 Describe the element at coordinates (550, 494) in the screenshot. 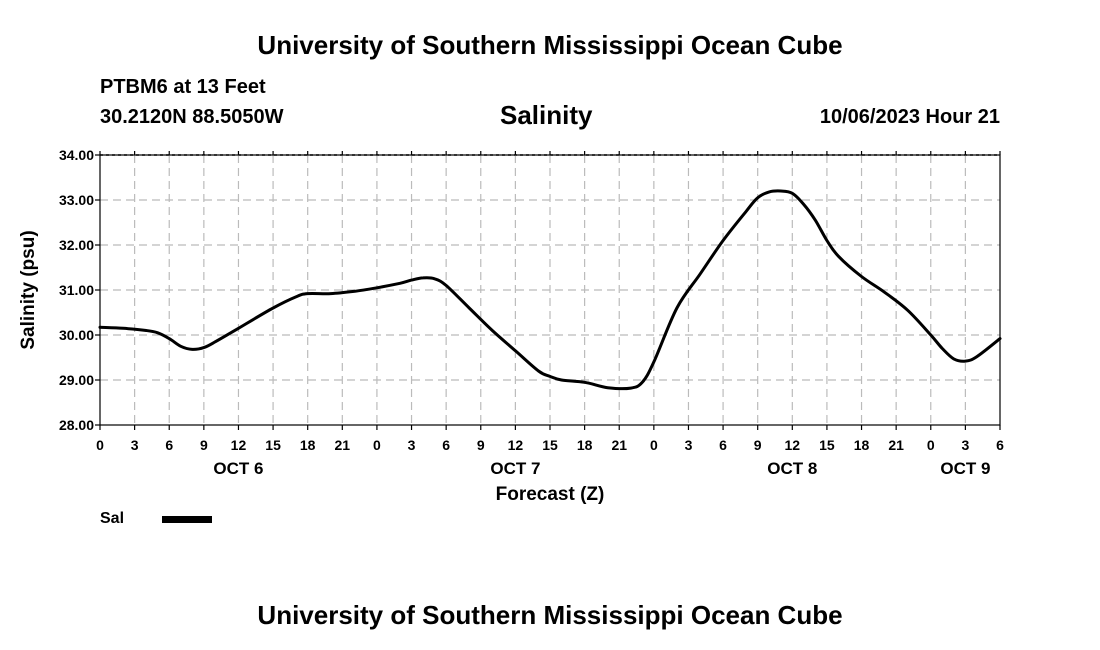

I see `x-axis-title: Forecast (Z)` at that location.